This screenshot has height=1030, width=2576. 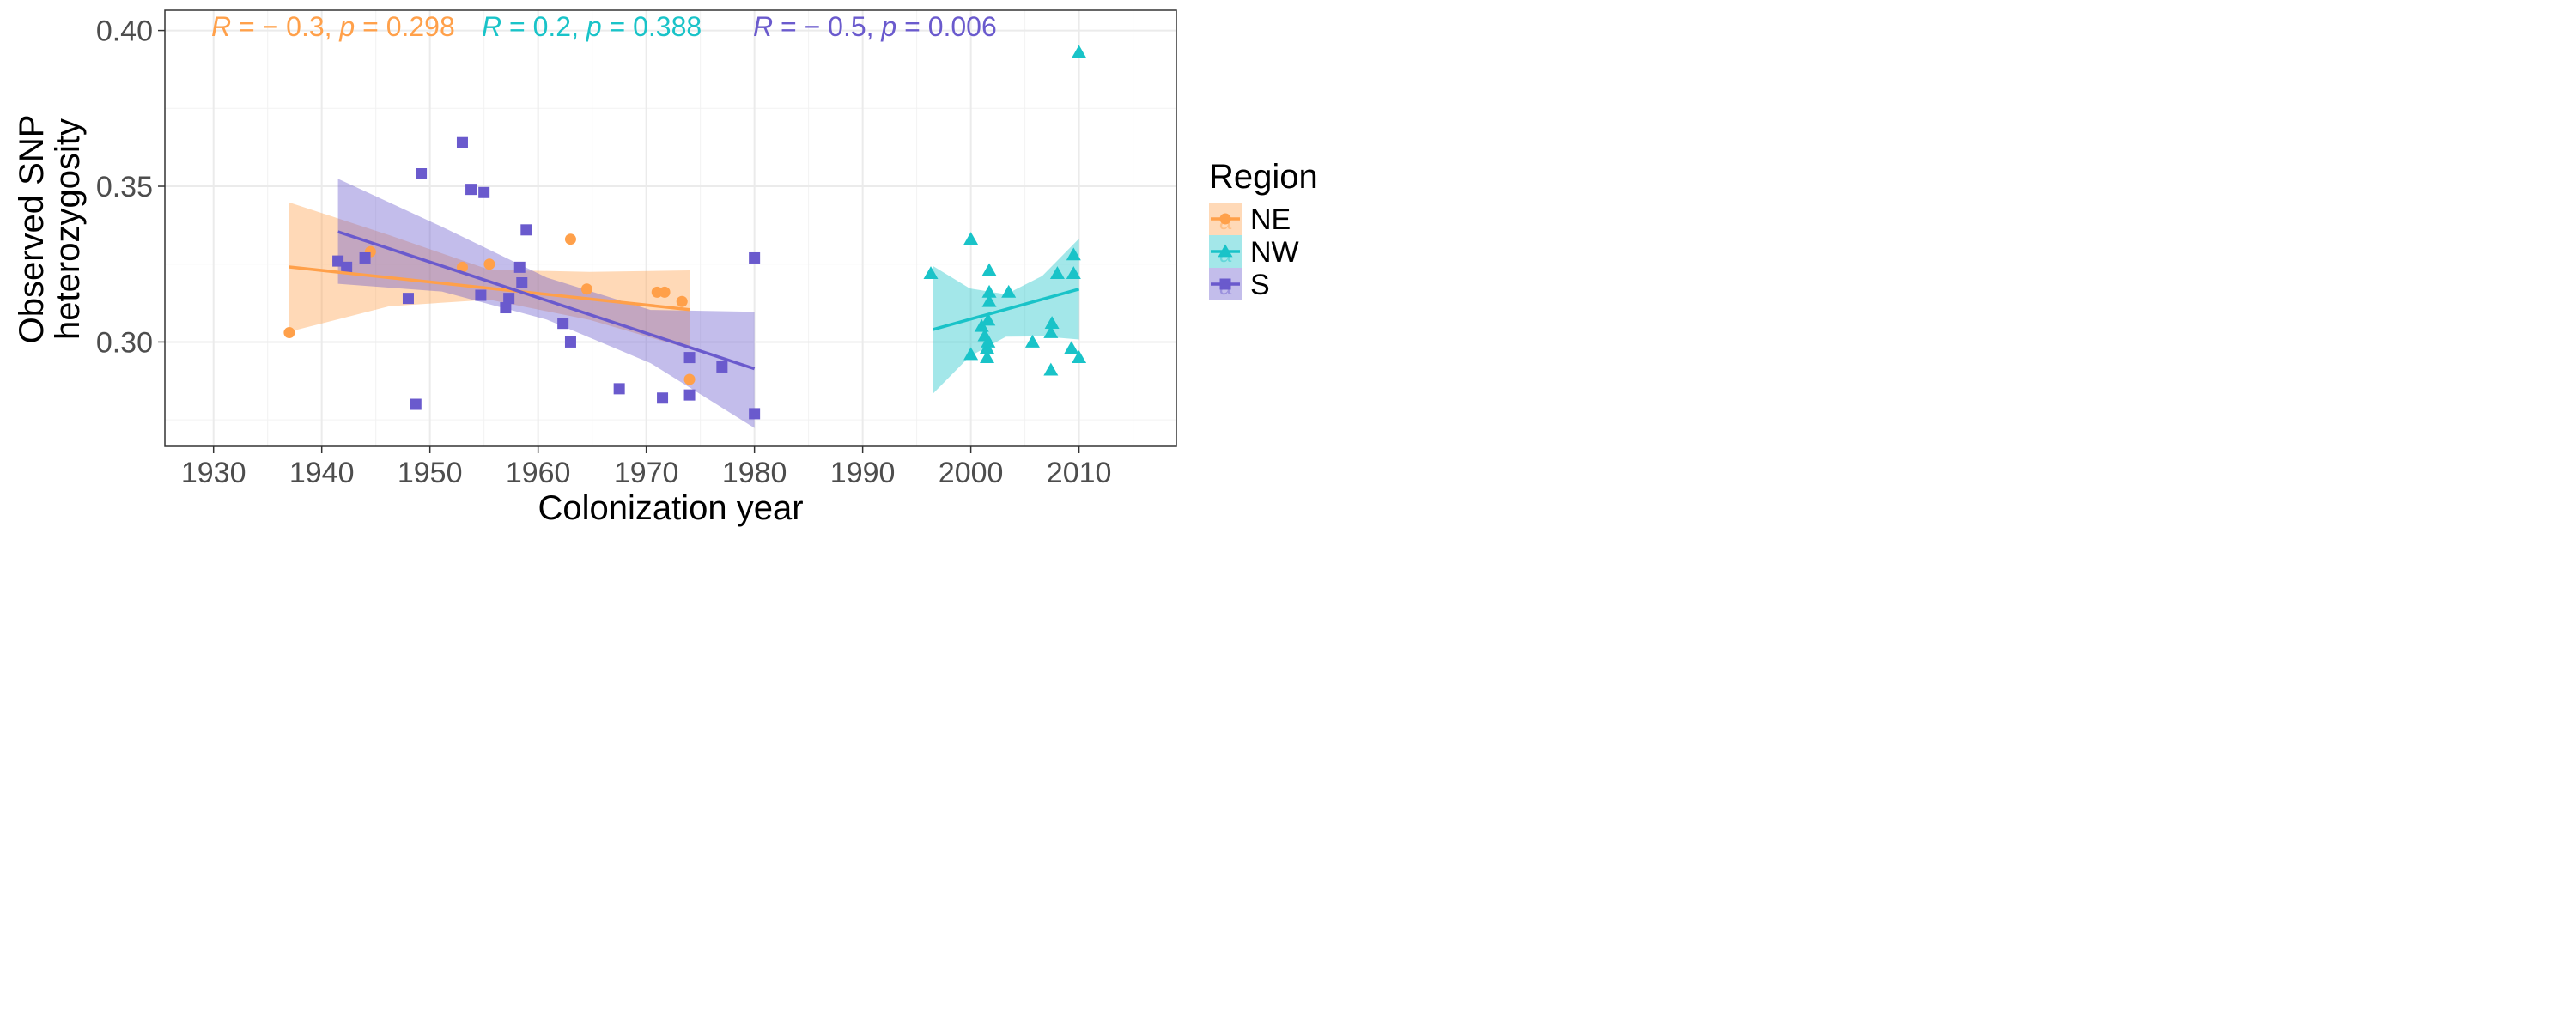 I want to click on y-tick-label: 0.35, so click(x=124, y=187).